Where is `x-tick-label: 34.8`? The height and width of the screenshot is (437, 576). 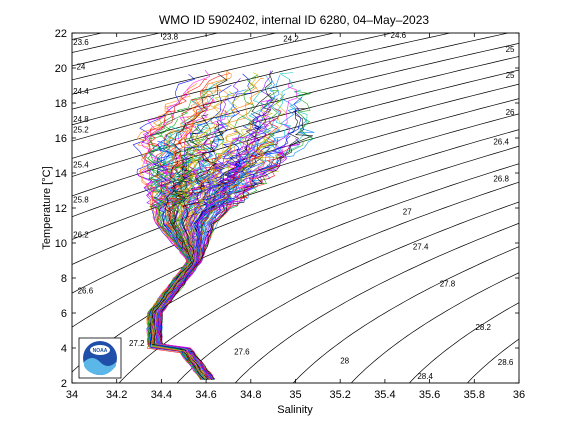
x-tick-label: 34.8 is located at coordinates (250, 395).